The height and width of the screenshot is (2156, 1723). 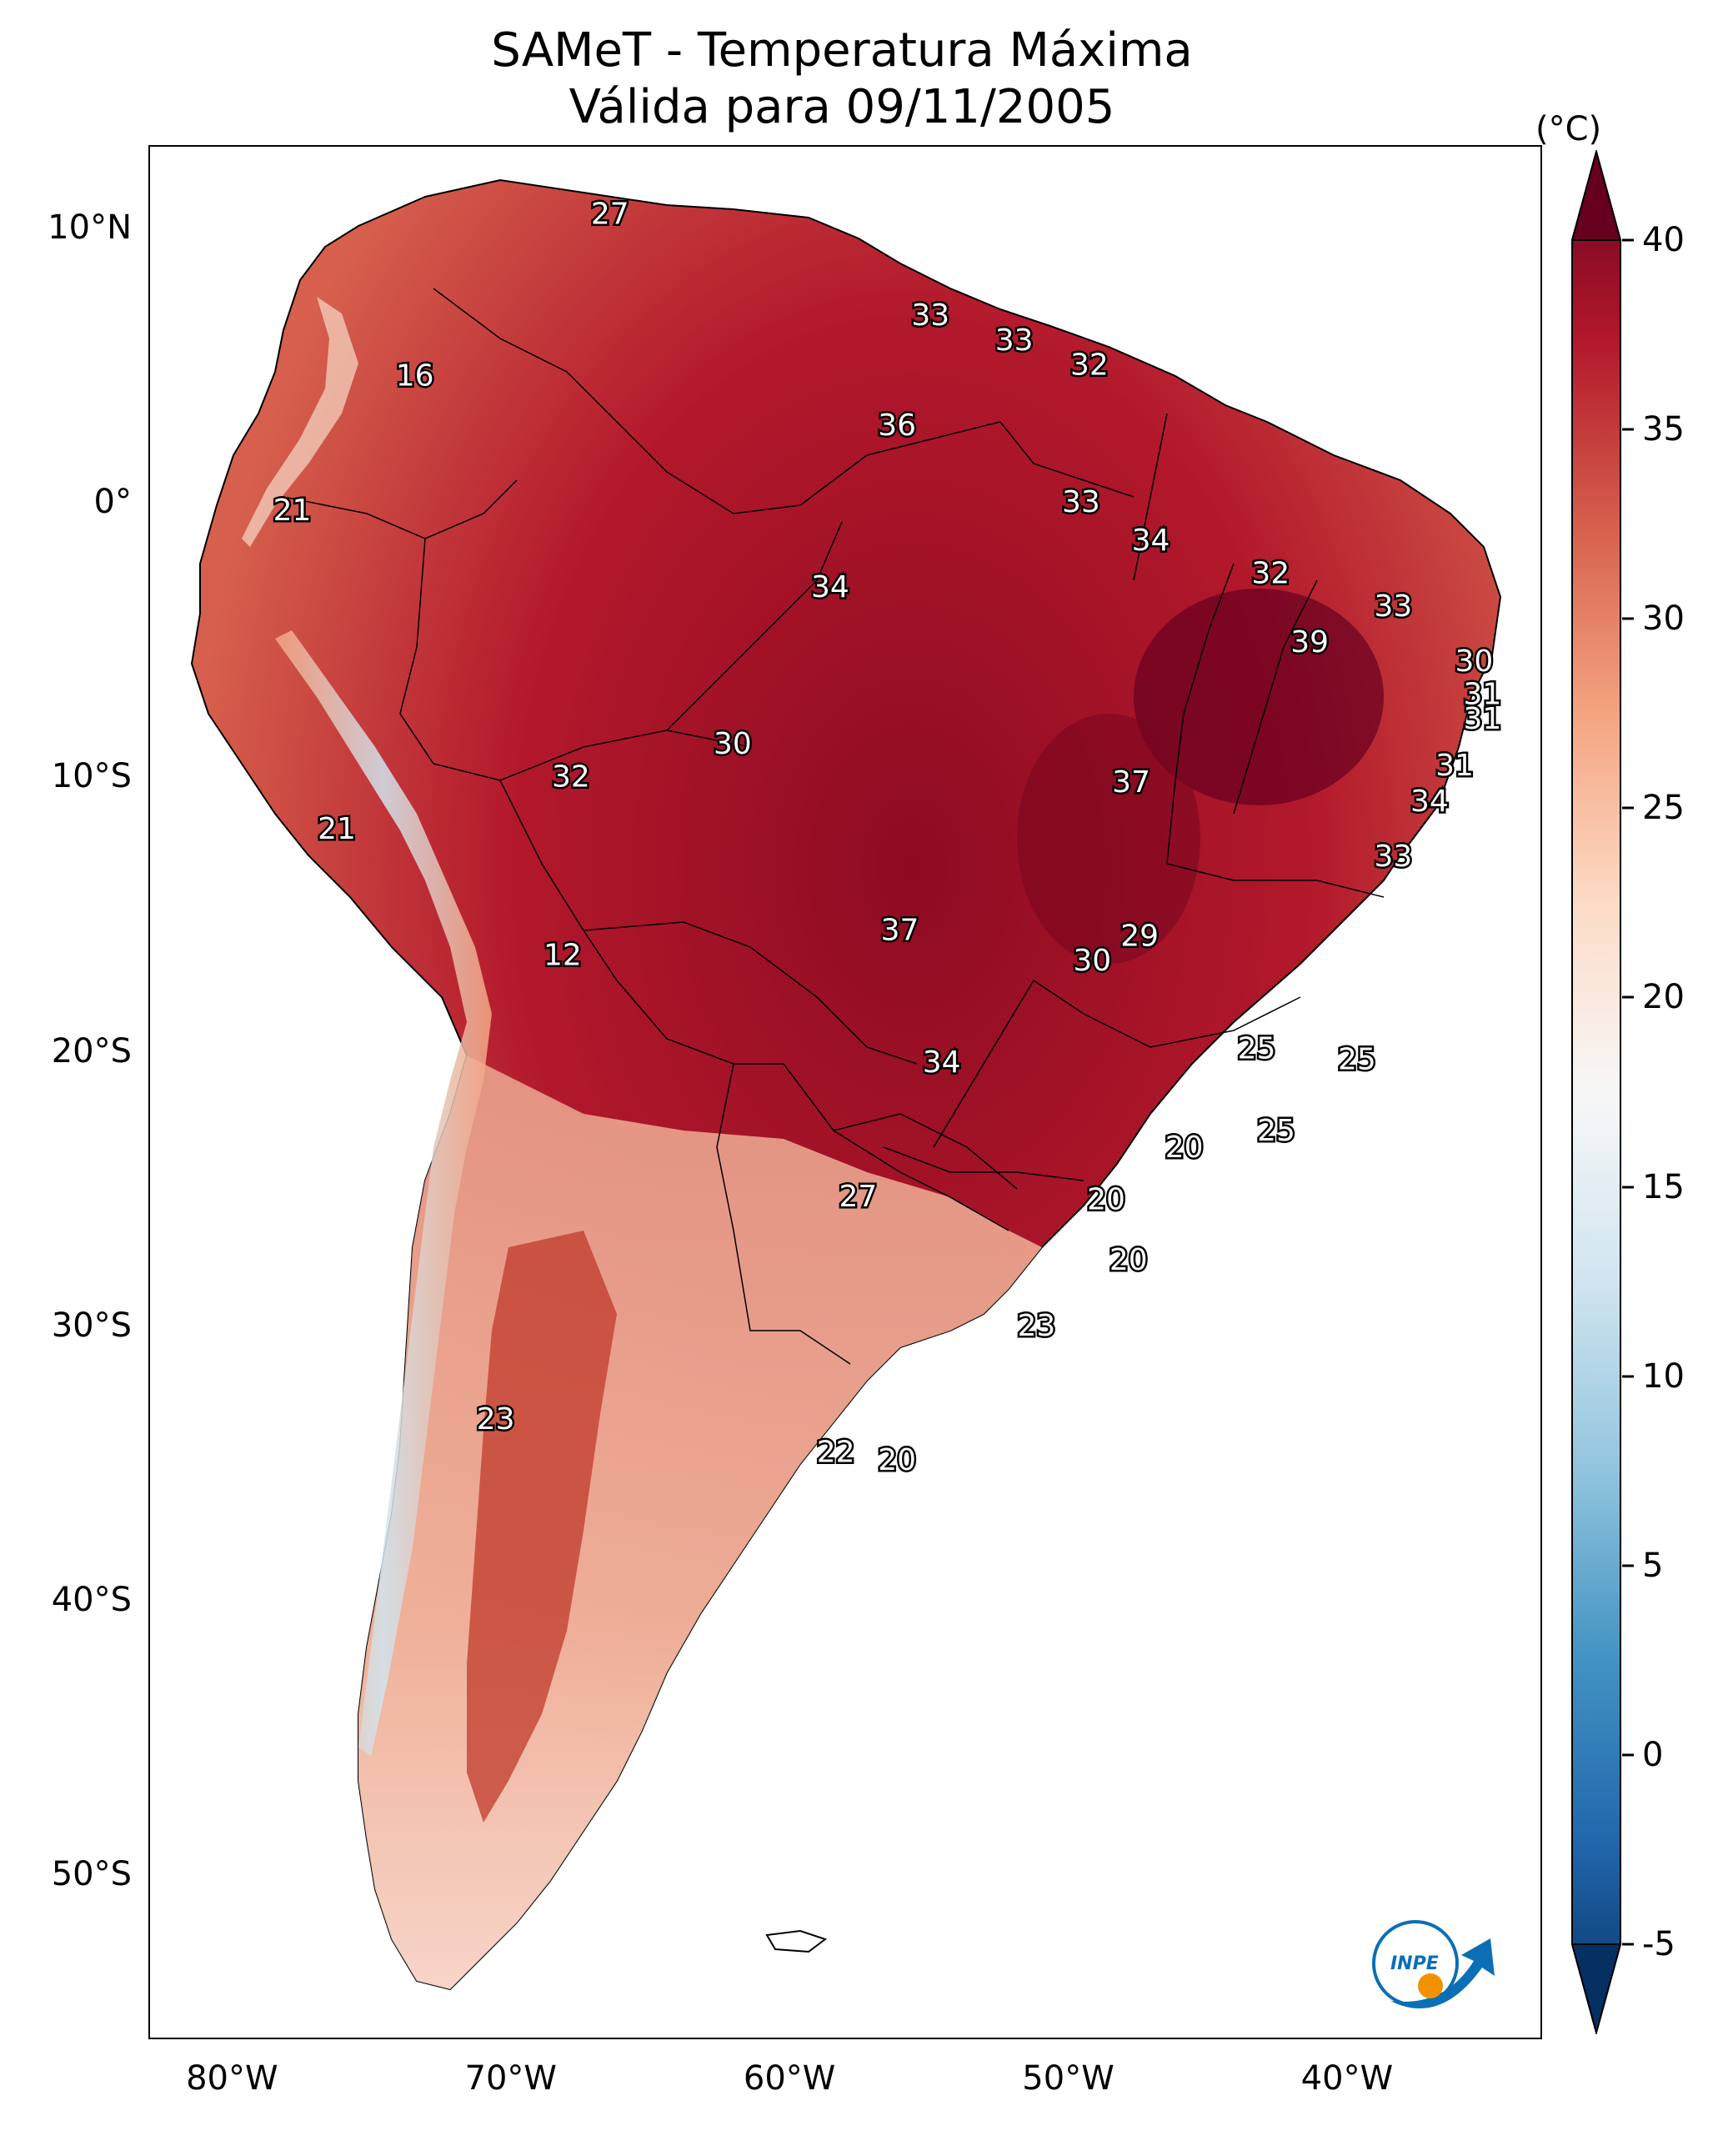 What do you see at coordinates (836, 1452) in the screenshot?
I see `temperature-value-label: 22` at bounding box center [836, 1452].